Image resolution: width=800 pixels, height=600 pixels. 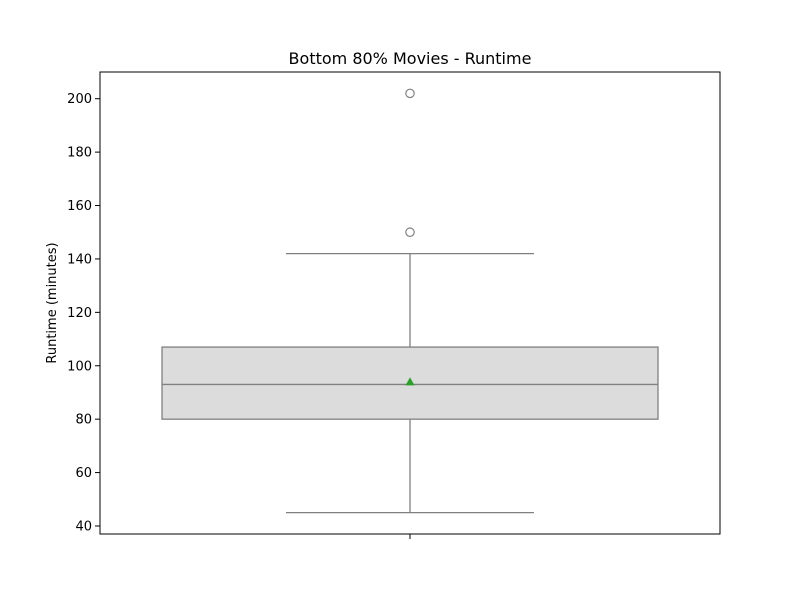 I want to click on chart-title: Bottom 80% Movies - Runtime, so click(x=410, y=58).